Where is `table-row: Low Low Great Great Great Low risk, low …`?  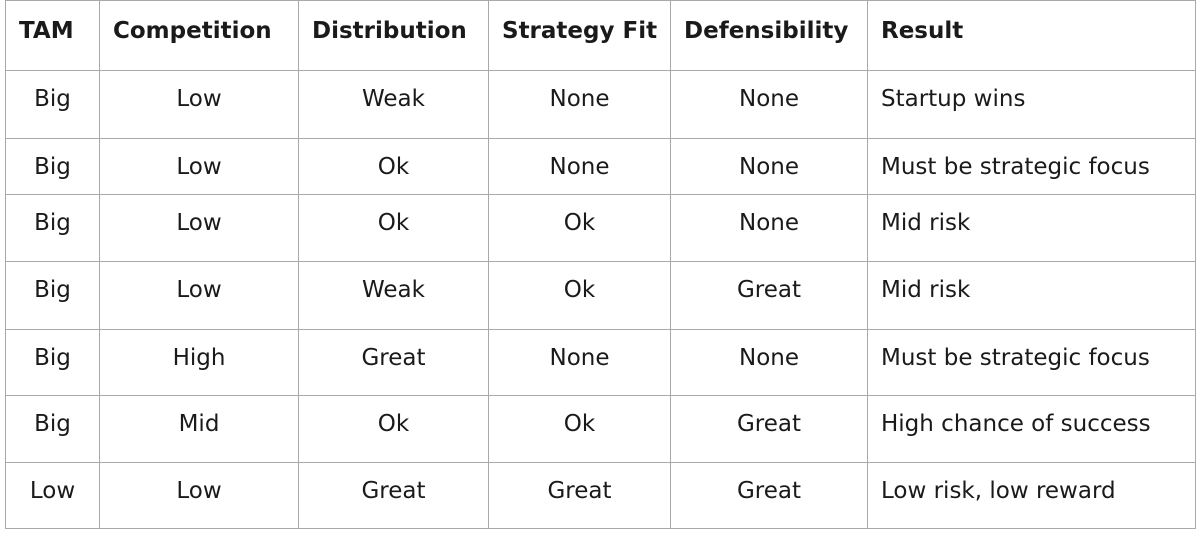
table-row: Low Low Great Great Great Low risk, low … is located at coordinates (600, 495).